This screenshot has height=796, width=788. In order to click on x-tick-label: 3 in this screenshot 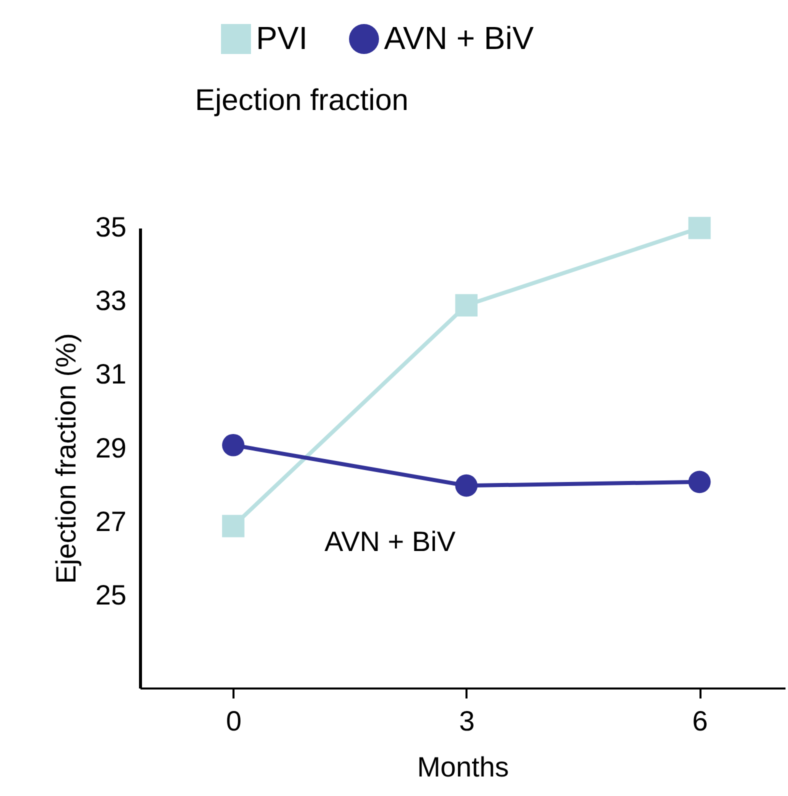, I will do `click(467, 721)`.